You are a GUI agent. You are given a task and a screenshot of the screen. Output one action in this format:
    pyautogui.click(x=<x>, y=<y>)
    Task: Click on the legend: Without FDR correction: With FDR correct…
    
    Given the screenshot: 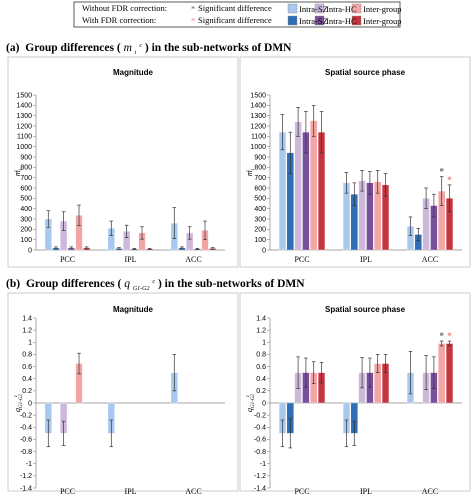 What is the action you would take?
    pyautogui.click(x=237, y=14)
    